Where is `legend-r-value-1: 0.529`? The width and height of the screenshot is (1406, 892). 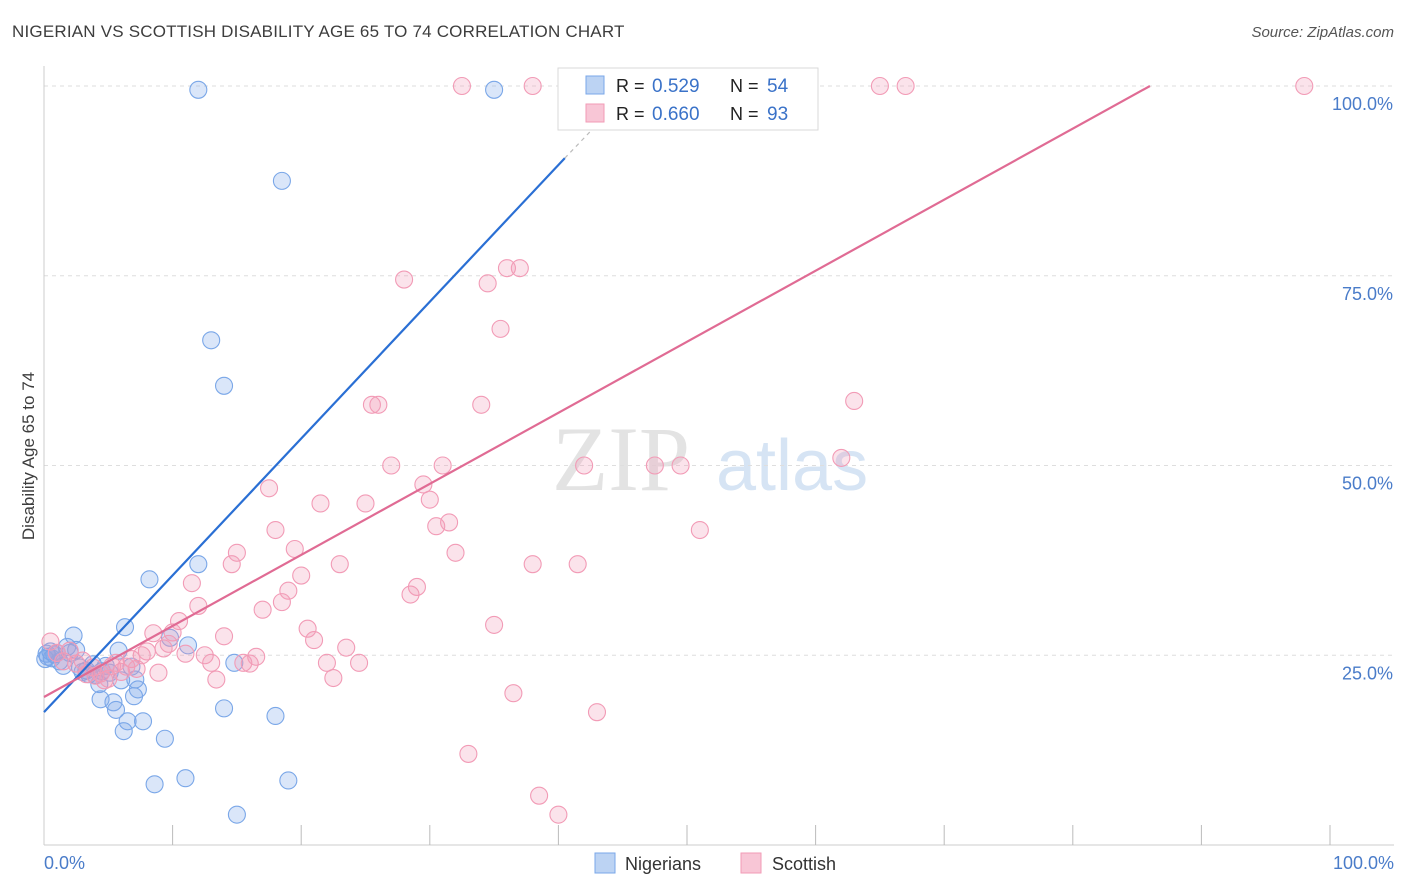
legend-r-value-1: 0.529 is located at coordinates (676, 86).